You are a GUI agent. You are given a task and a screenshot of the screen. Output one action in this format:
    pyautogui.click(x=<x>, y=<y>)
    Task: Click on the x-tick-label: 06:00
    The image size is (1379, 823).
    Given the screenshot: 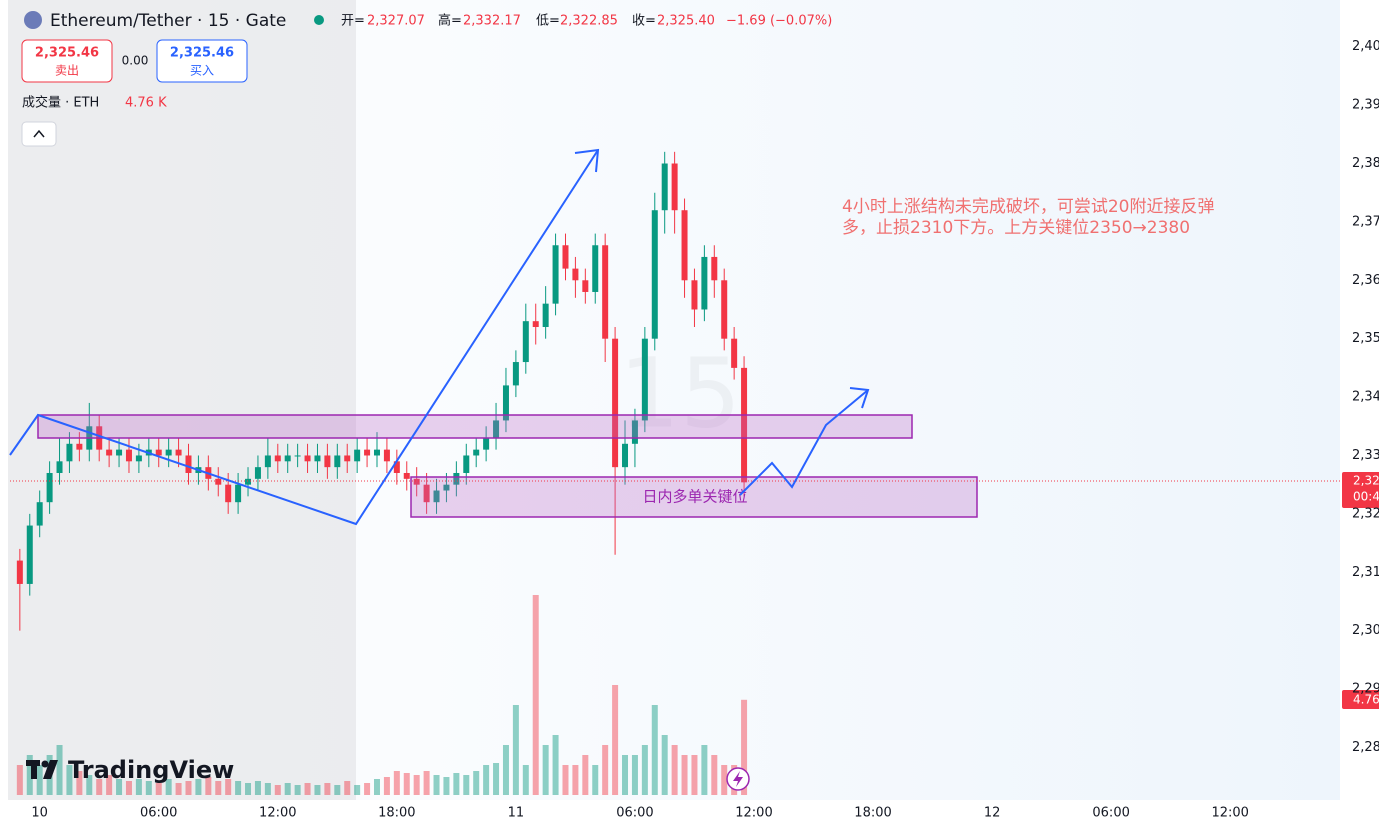 What is the action you would take?
    pyautogui.click(x=634, y=813)
    